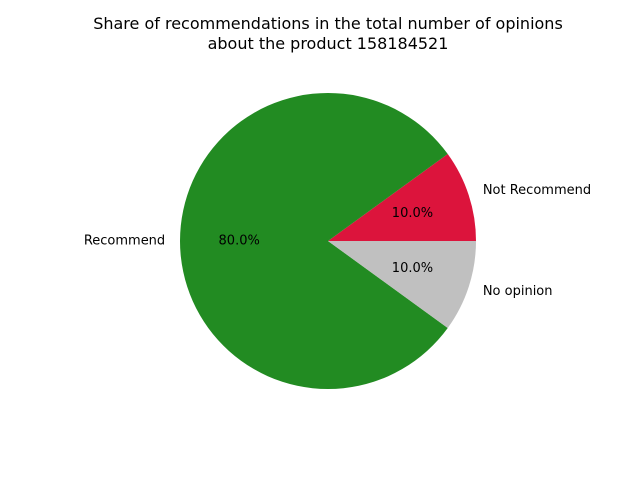 The width and height of the screenshot is (640, 480). What do you see at coordinates (518, 291) in the screenshot?
I see `slice-label: No opinion` at bounding box center [518, 291].